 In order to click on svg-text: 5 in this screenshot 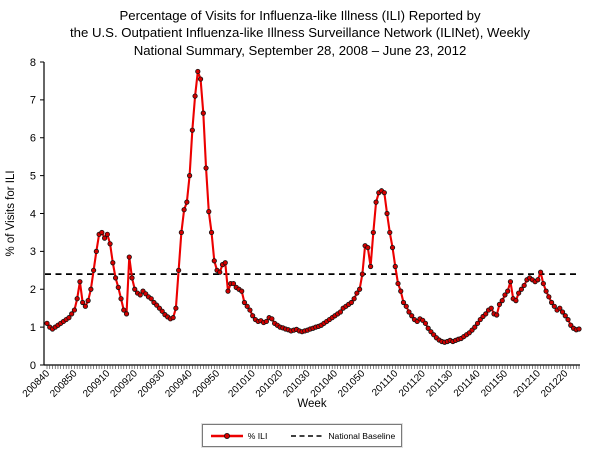, I will do `click(33, 176)`.